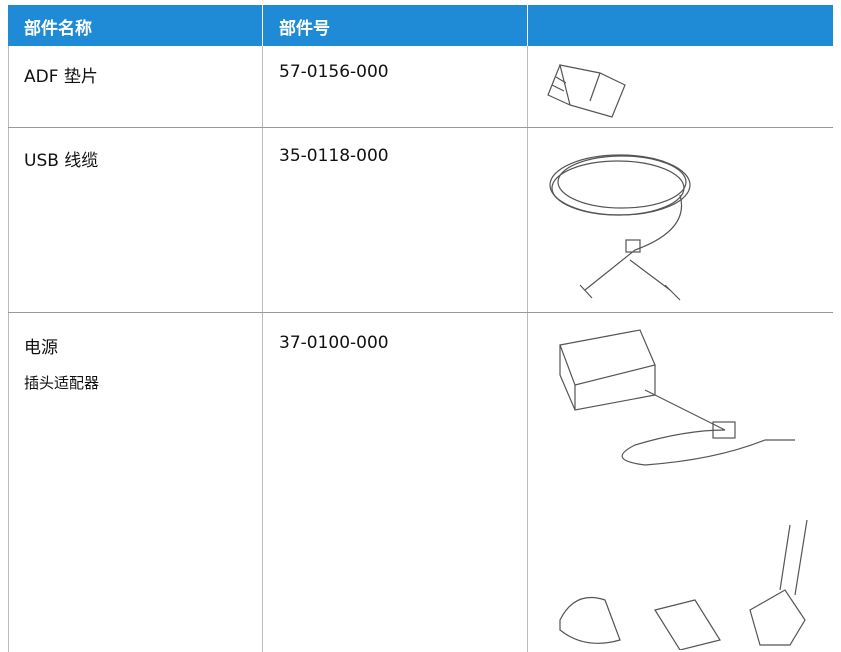  What do you see at coordinates (334, 156) in the screenshot?
I see `part-number: 35-0118-000` at bounding box center [334, 156].